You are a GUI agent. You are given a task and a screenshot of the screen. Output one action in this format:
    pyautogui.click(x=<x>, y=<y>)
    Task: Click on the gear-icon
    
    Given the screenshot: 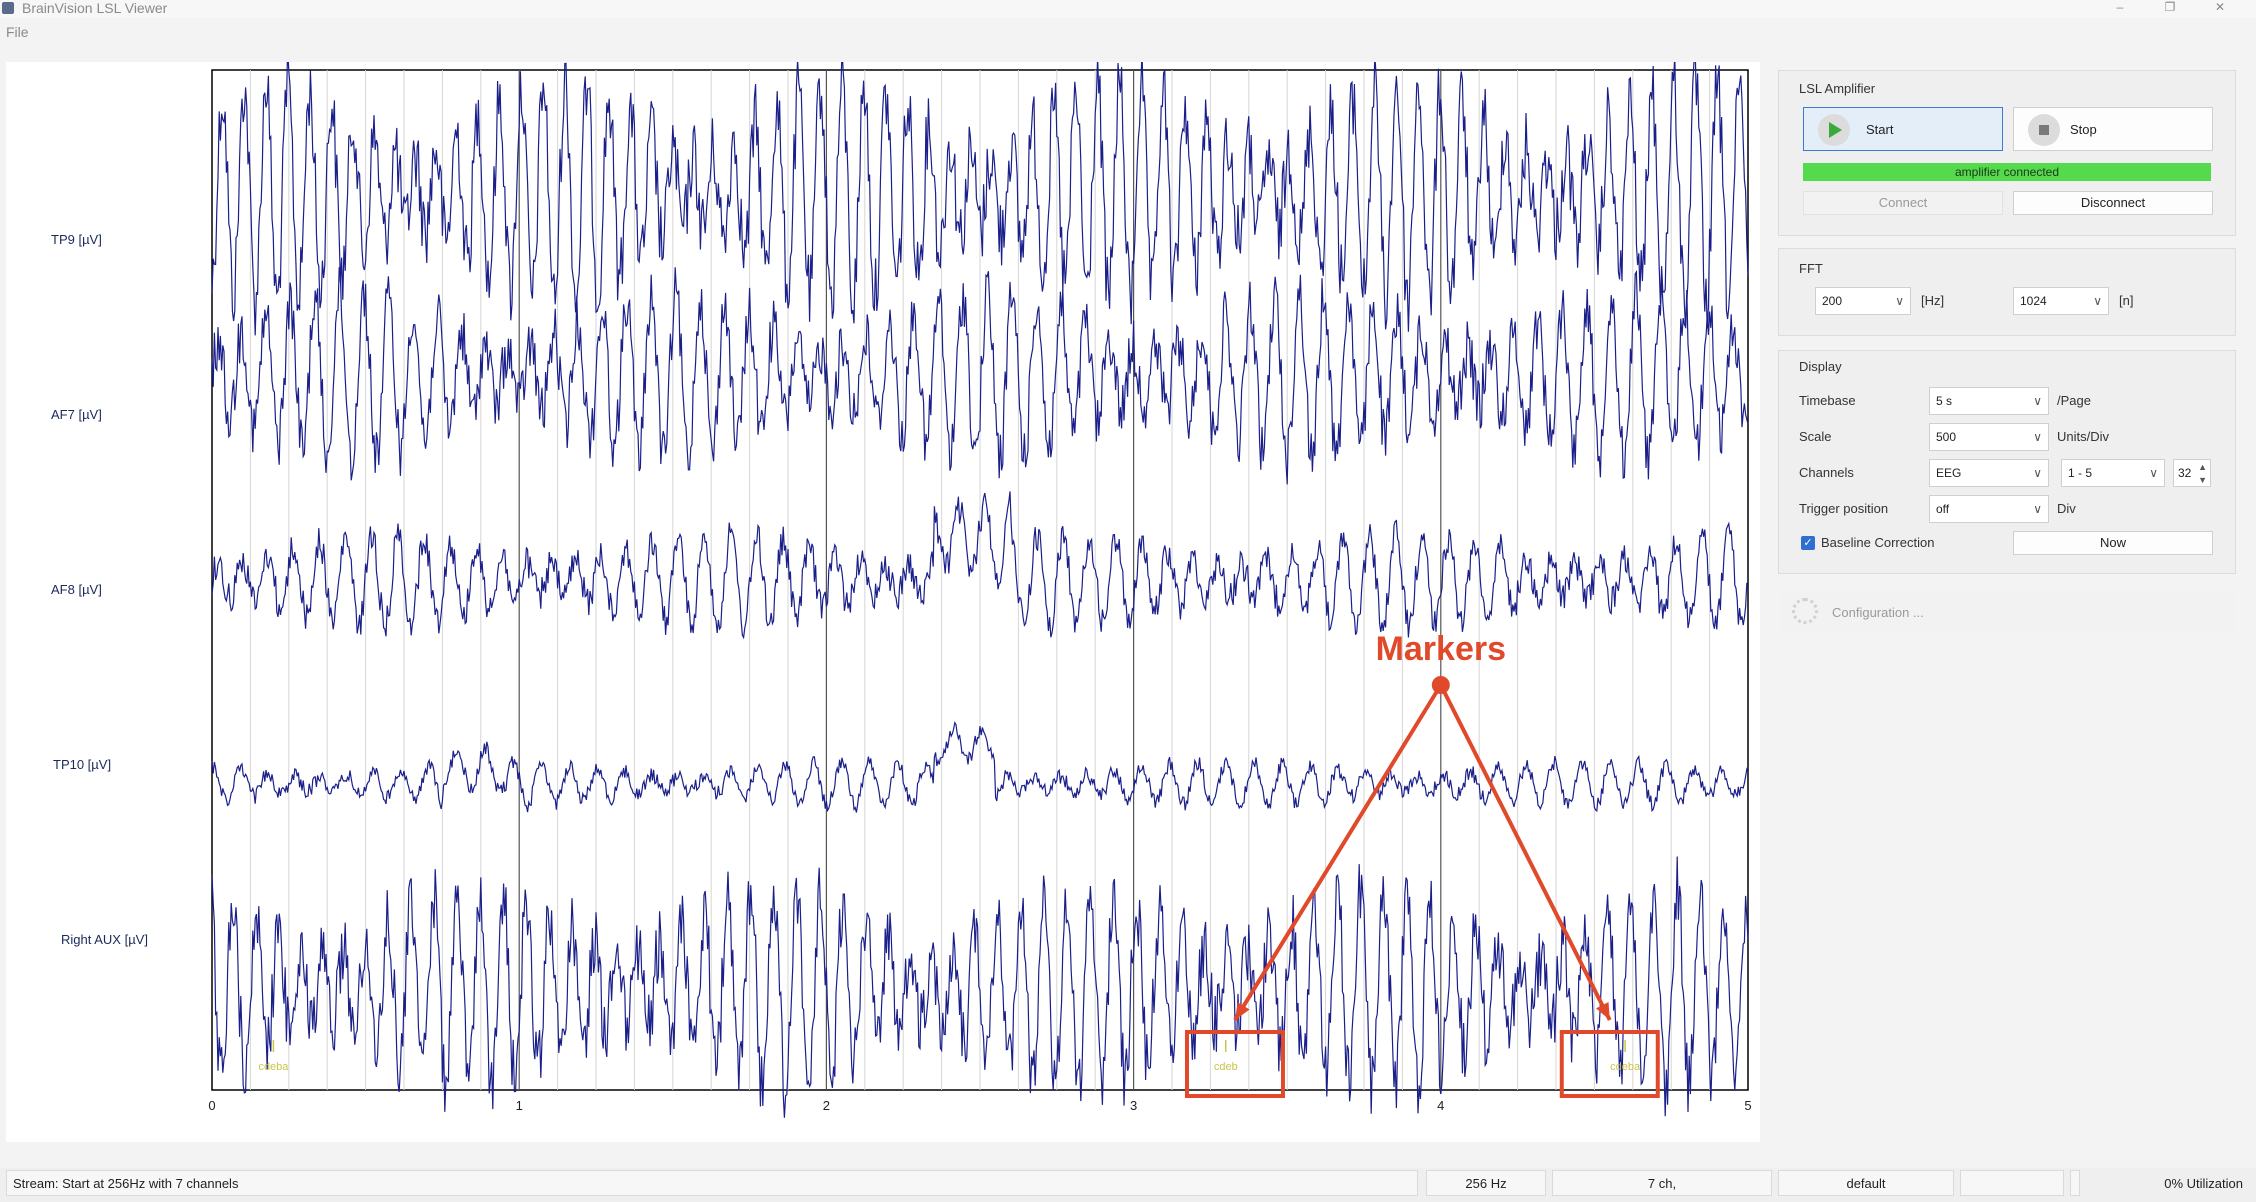 What is the action you would take?
    pyautogui.click(x=1805, y=611)
    